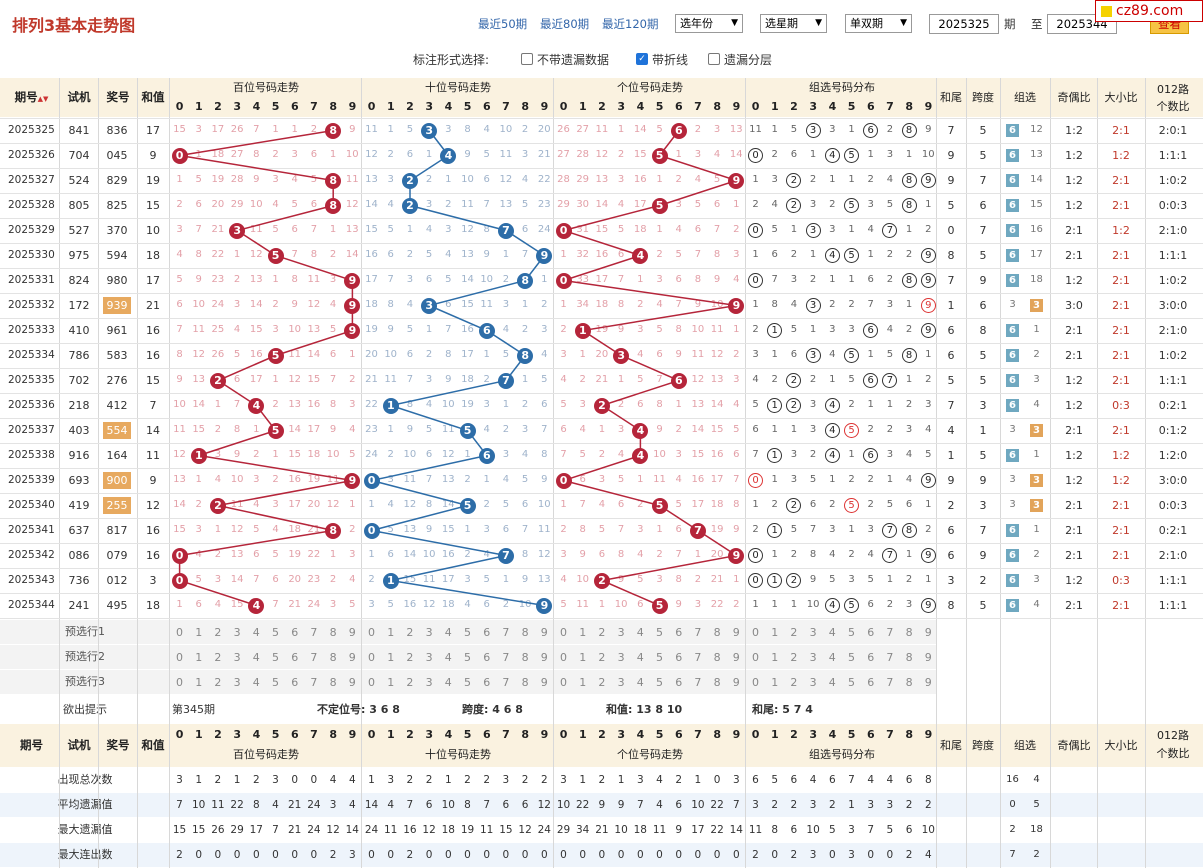 The image size is (1203, 868). I want to click on from-issue-input: 2025325, so click(964, 24).